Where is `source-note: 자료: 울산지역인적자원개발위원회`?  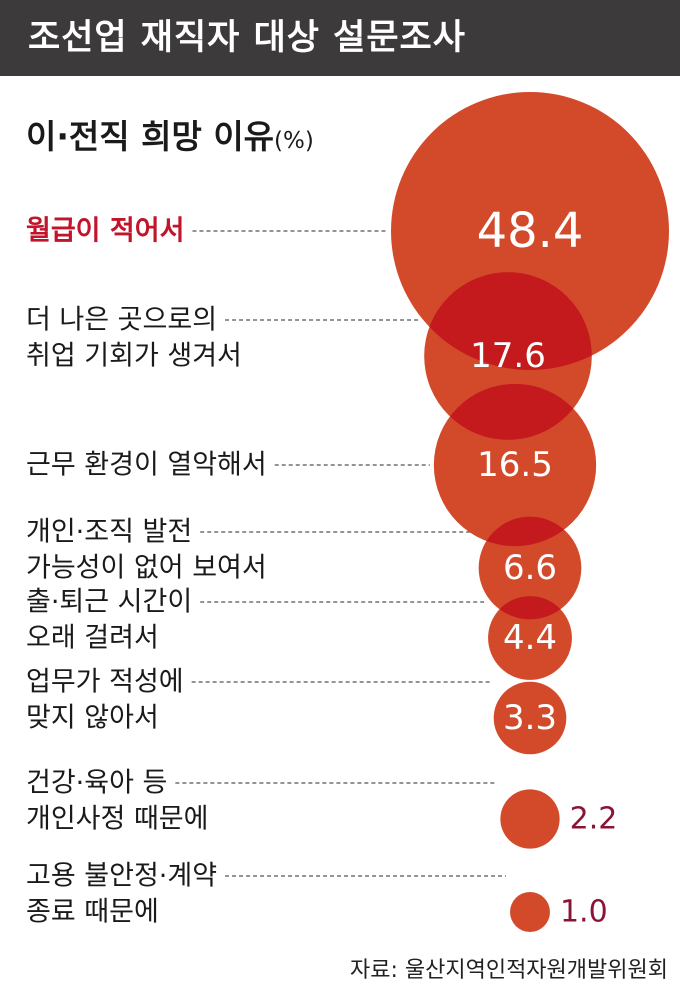
source-note: 자료: 울산지역인적자원개발위원회 is located at coordinates (508, 970).